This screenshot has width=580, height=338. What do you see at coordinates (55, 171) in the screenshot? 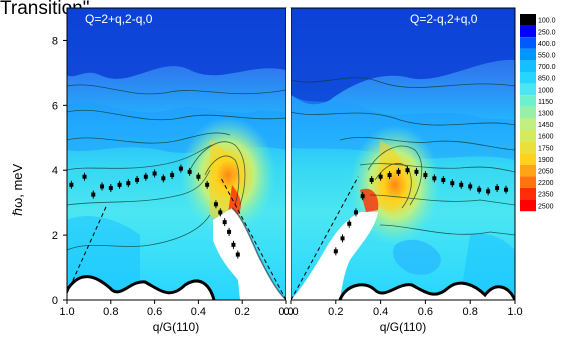
I see `y-tick-label: 4` at bounding box center [55, 171].